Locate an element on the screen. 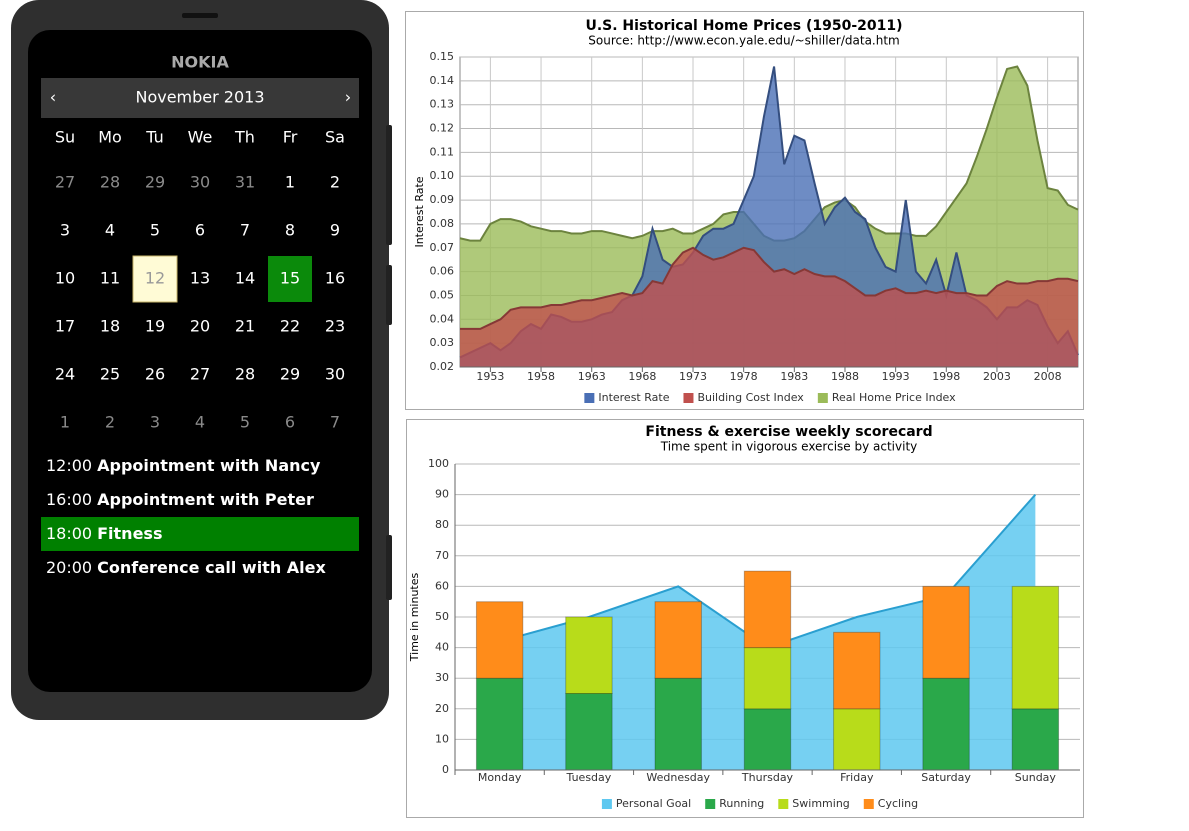  y-tick-label: 70 is located at coordinates (442, 555).